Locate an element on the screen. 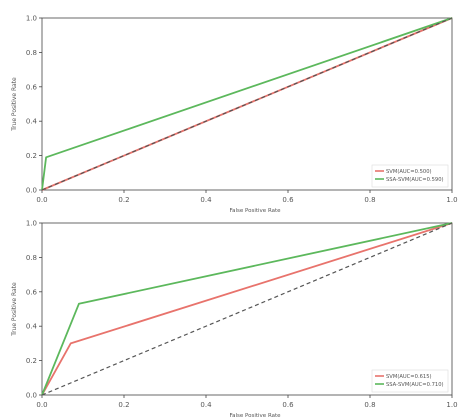 The height and width of the screenshot is (420, 474). legend: SVM(AUC=0.500) SSA-SVM(AUC=0.590) is located at coordinates (410, 176).